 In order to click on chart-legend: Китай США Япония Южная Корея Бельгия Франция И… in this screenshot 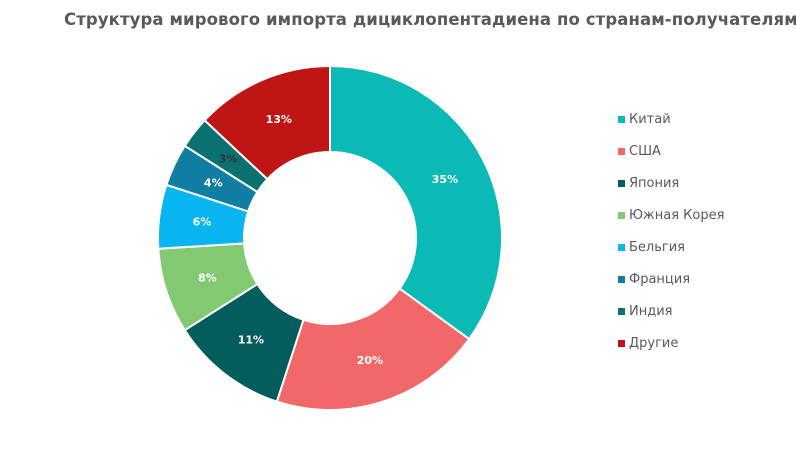, I will do `click(671, 231)`.